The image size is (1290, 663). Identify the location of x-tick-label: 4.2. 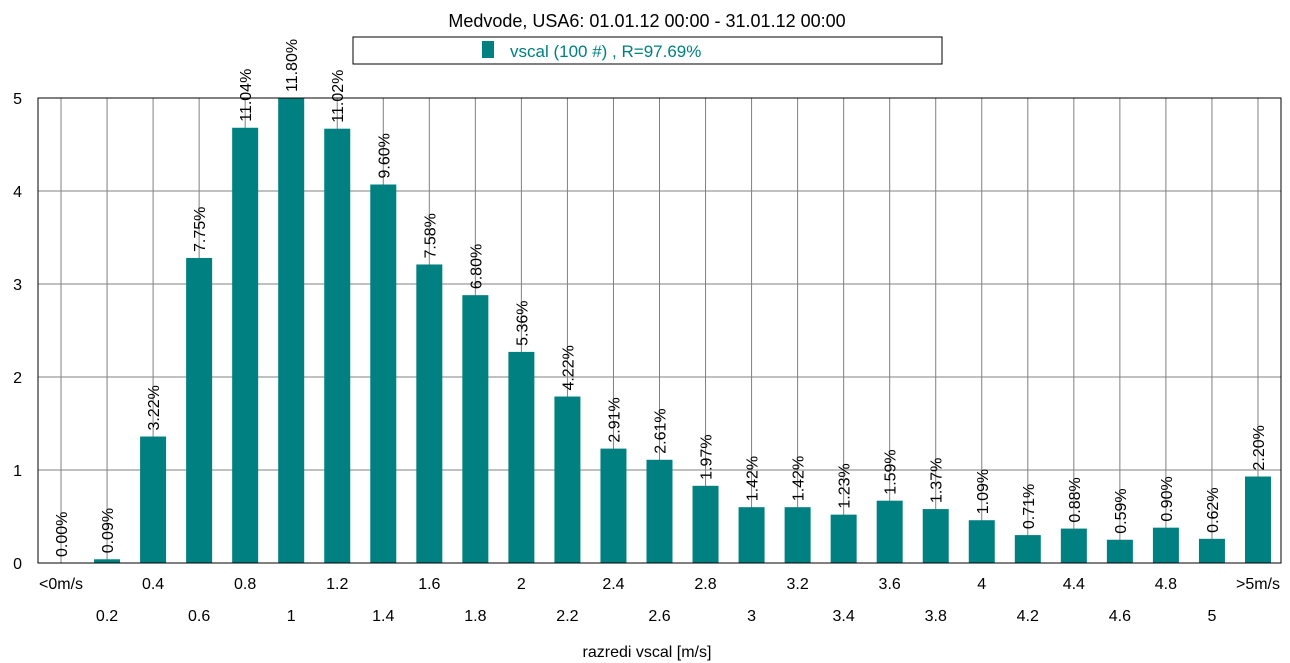
(1028, 616).